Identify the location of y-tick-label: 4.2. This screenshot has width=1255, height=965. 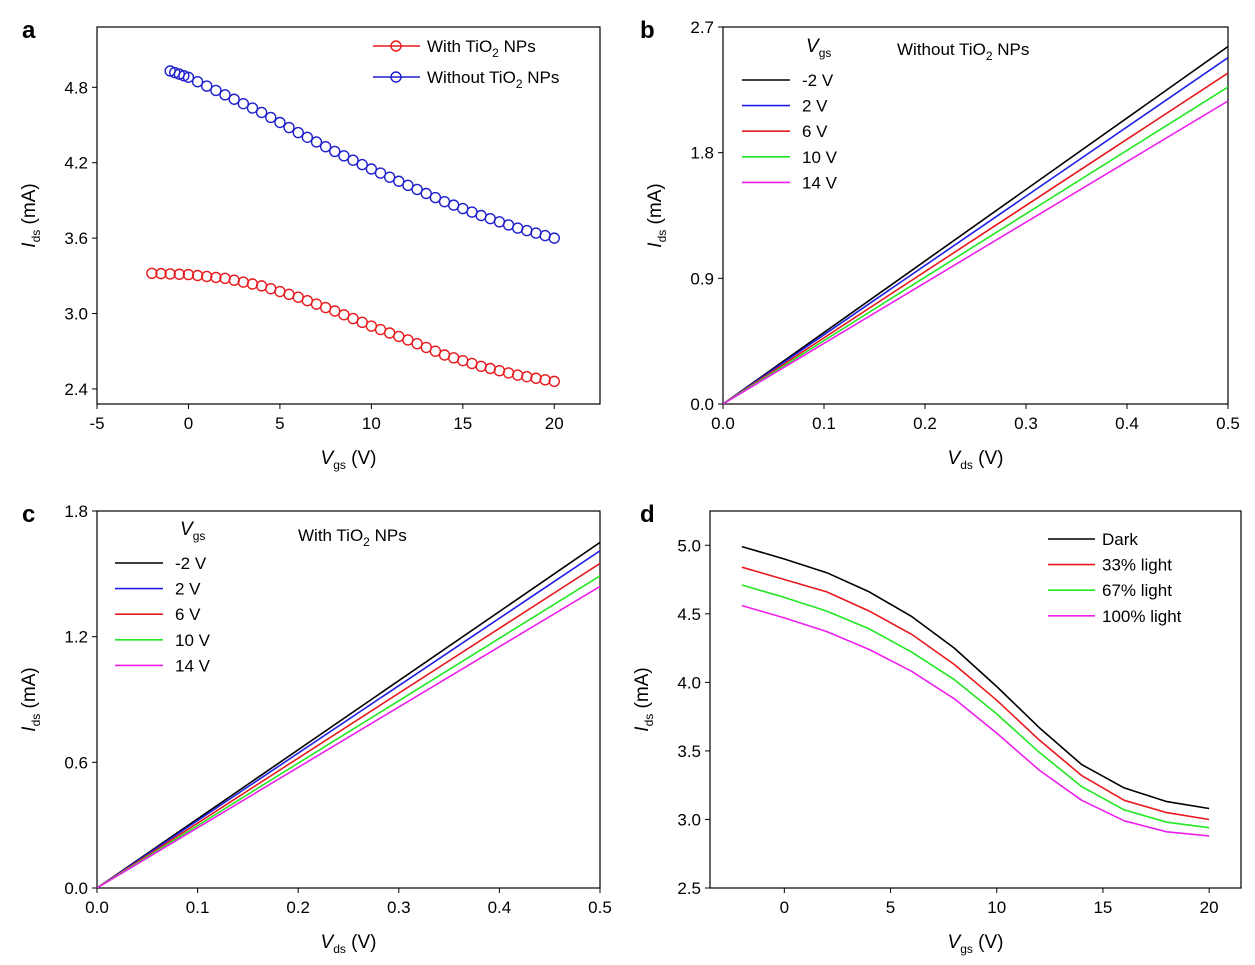
(76, 163).